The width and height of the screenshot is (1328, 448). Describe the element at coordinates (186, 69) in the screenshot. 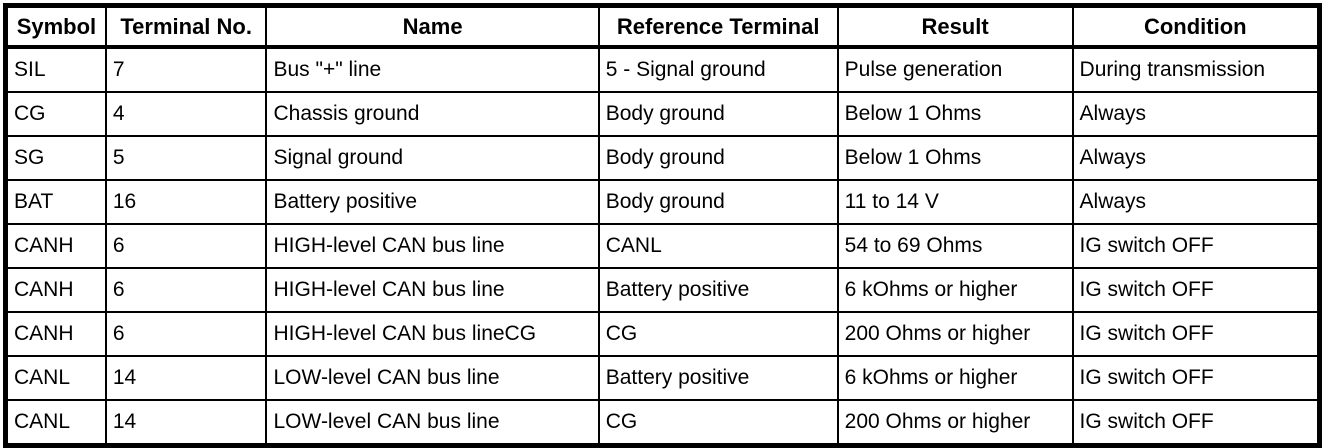

I see `cell-terminal-no: 7` at that location.